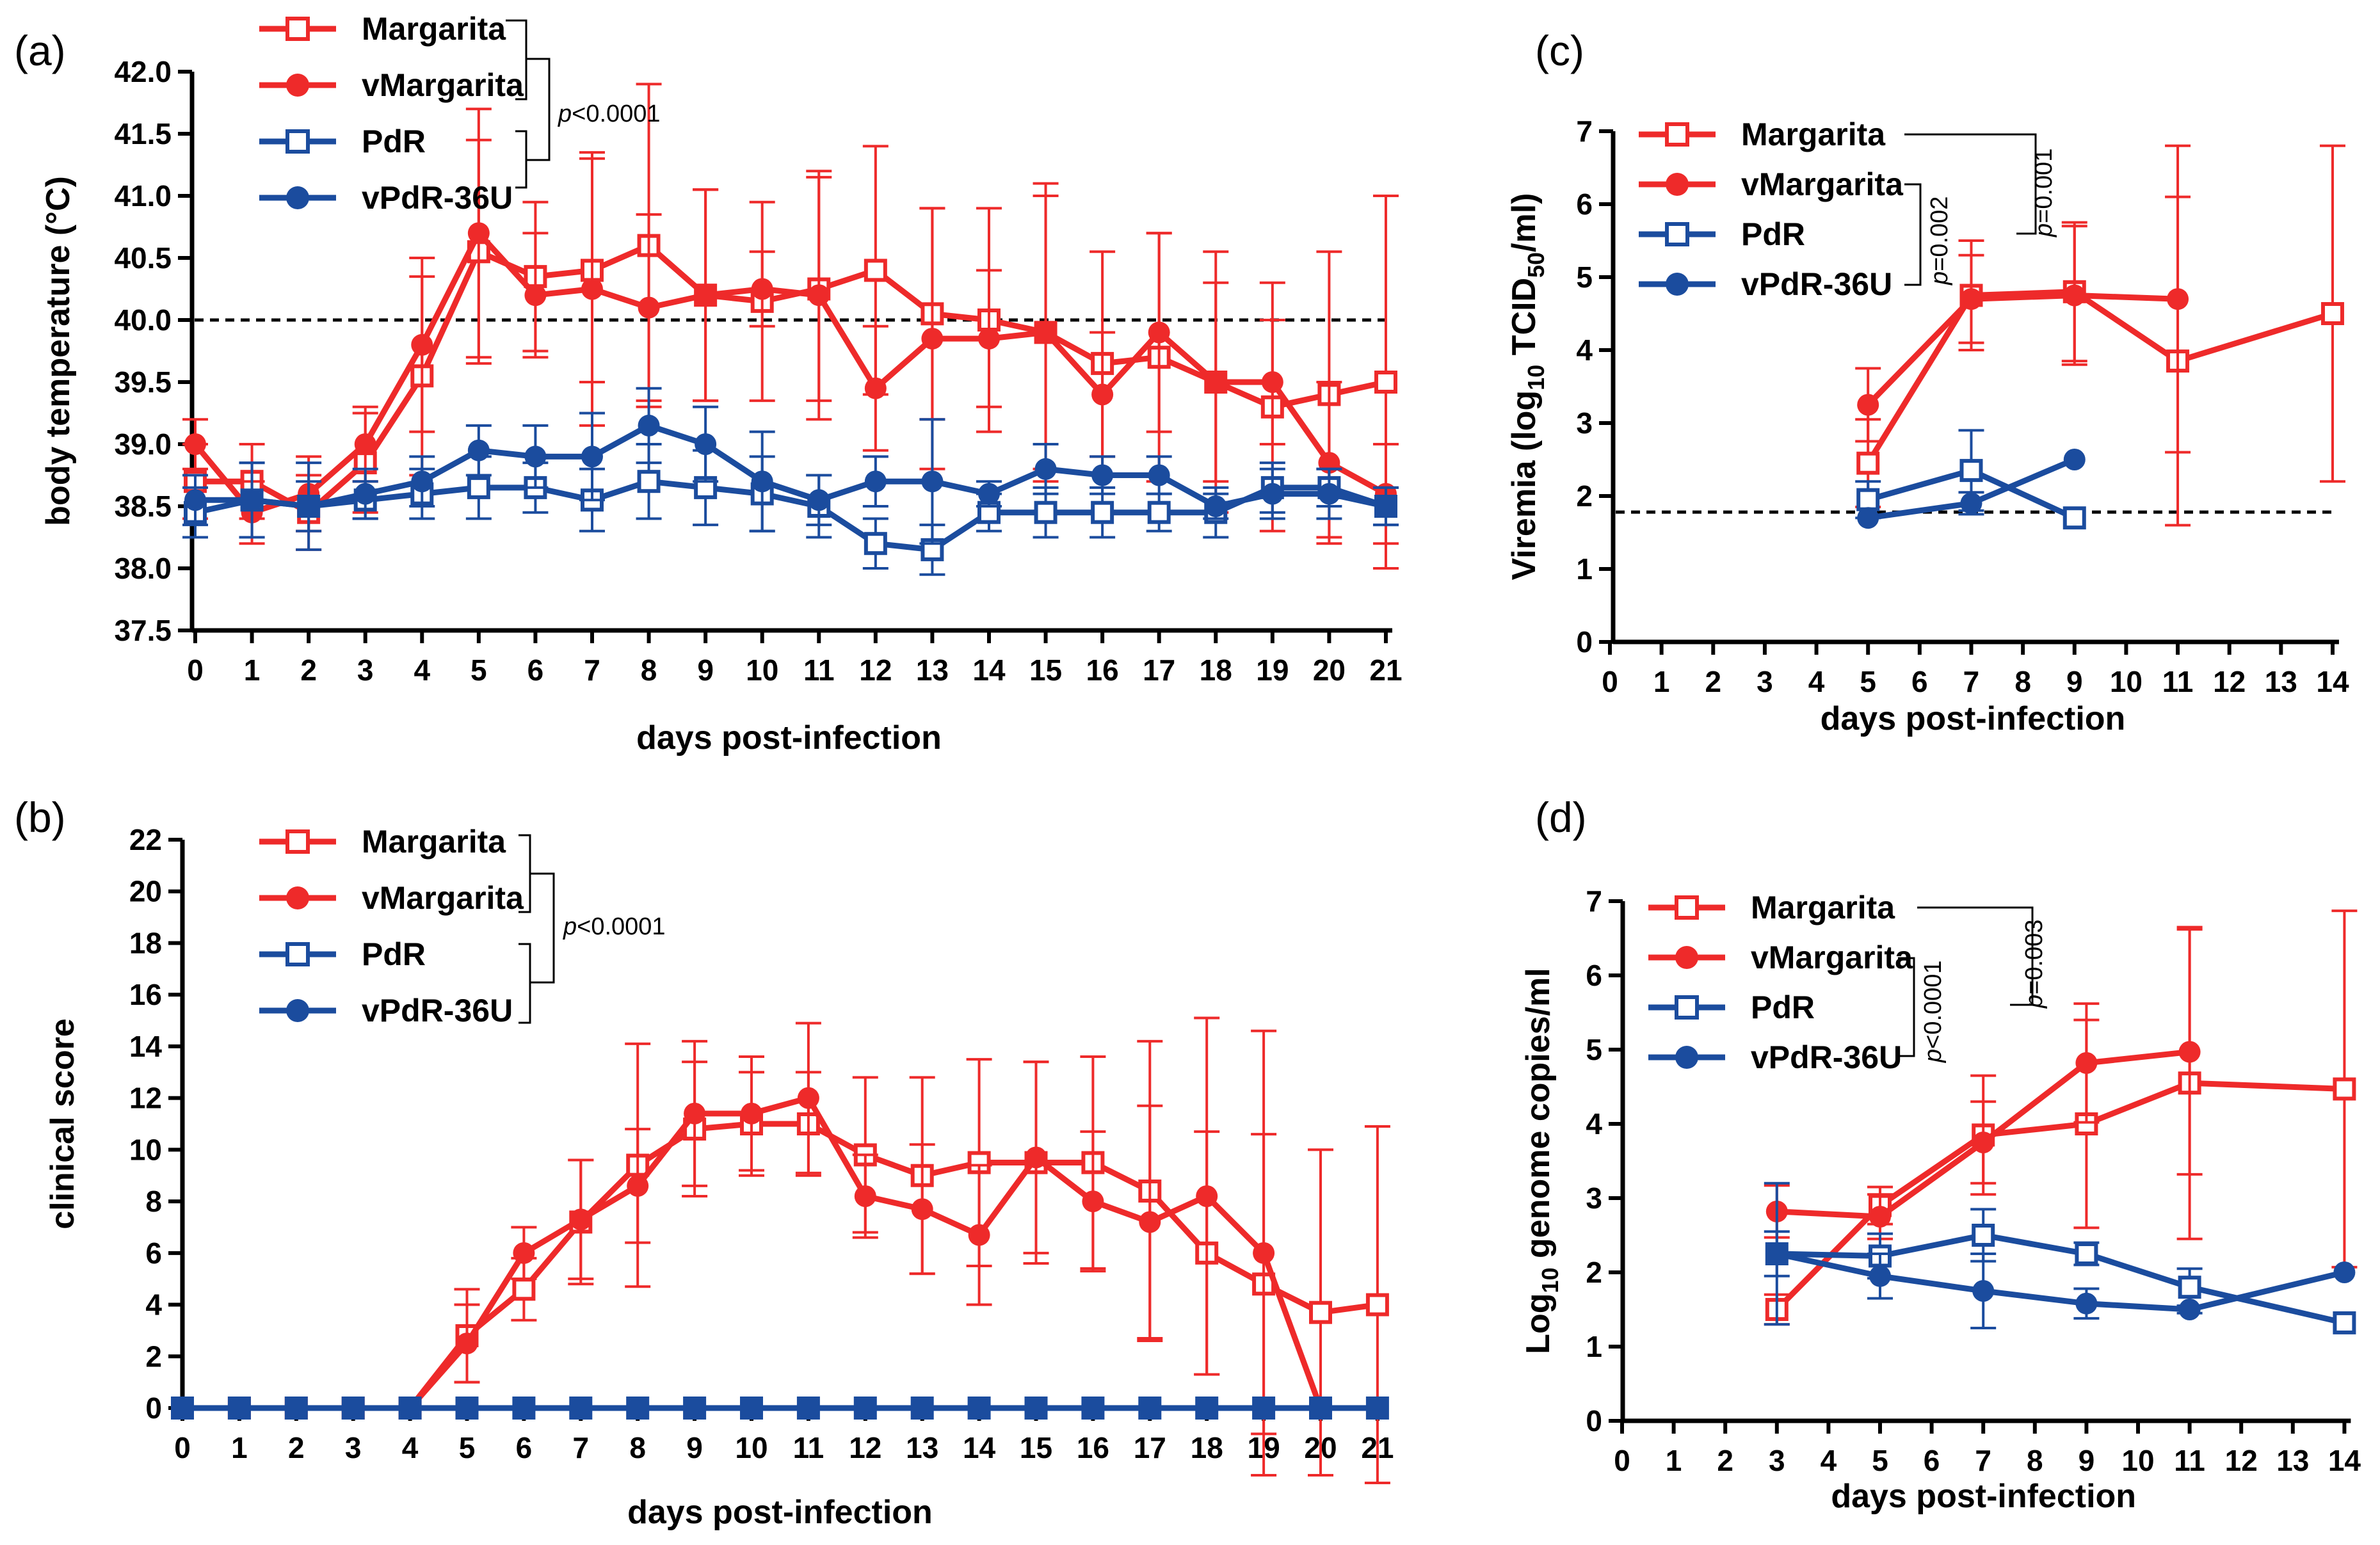  I want to click on significance-brackets, so click(1966, 982).